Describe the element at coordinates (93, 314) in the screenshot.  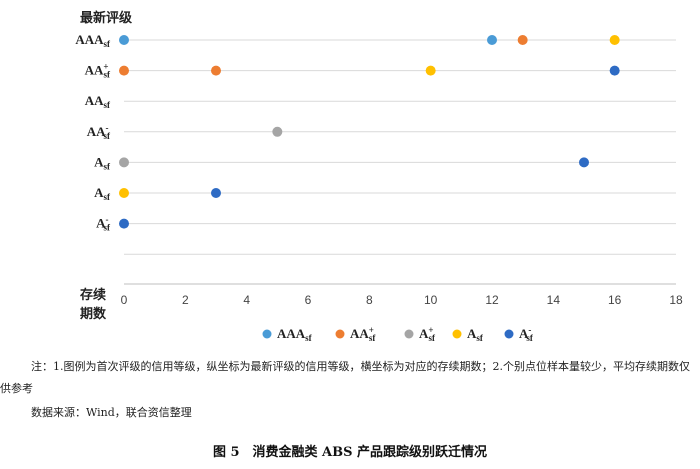
I see `x-axis-title-line2: 期数` at that location.